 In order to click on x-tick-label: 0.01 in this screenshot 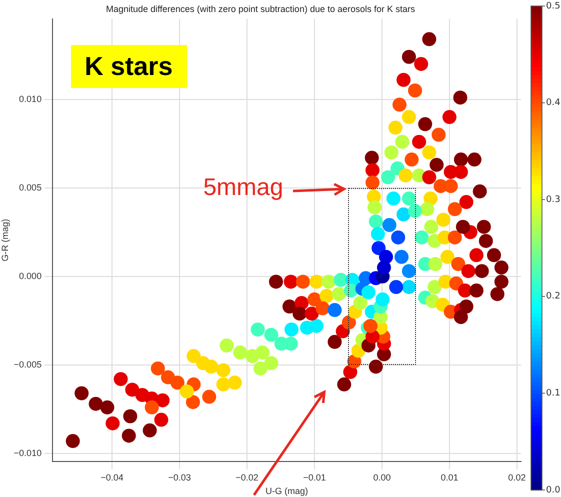, I will do `click(449, 477)`.